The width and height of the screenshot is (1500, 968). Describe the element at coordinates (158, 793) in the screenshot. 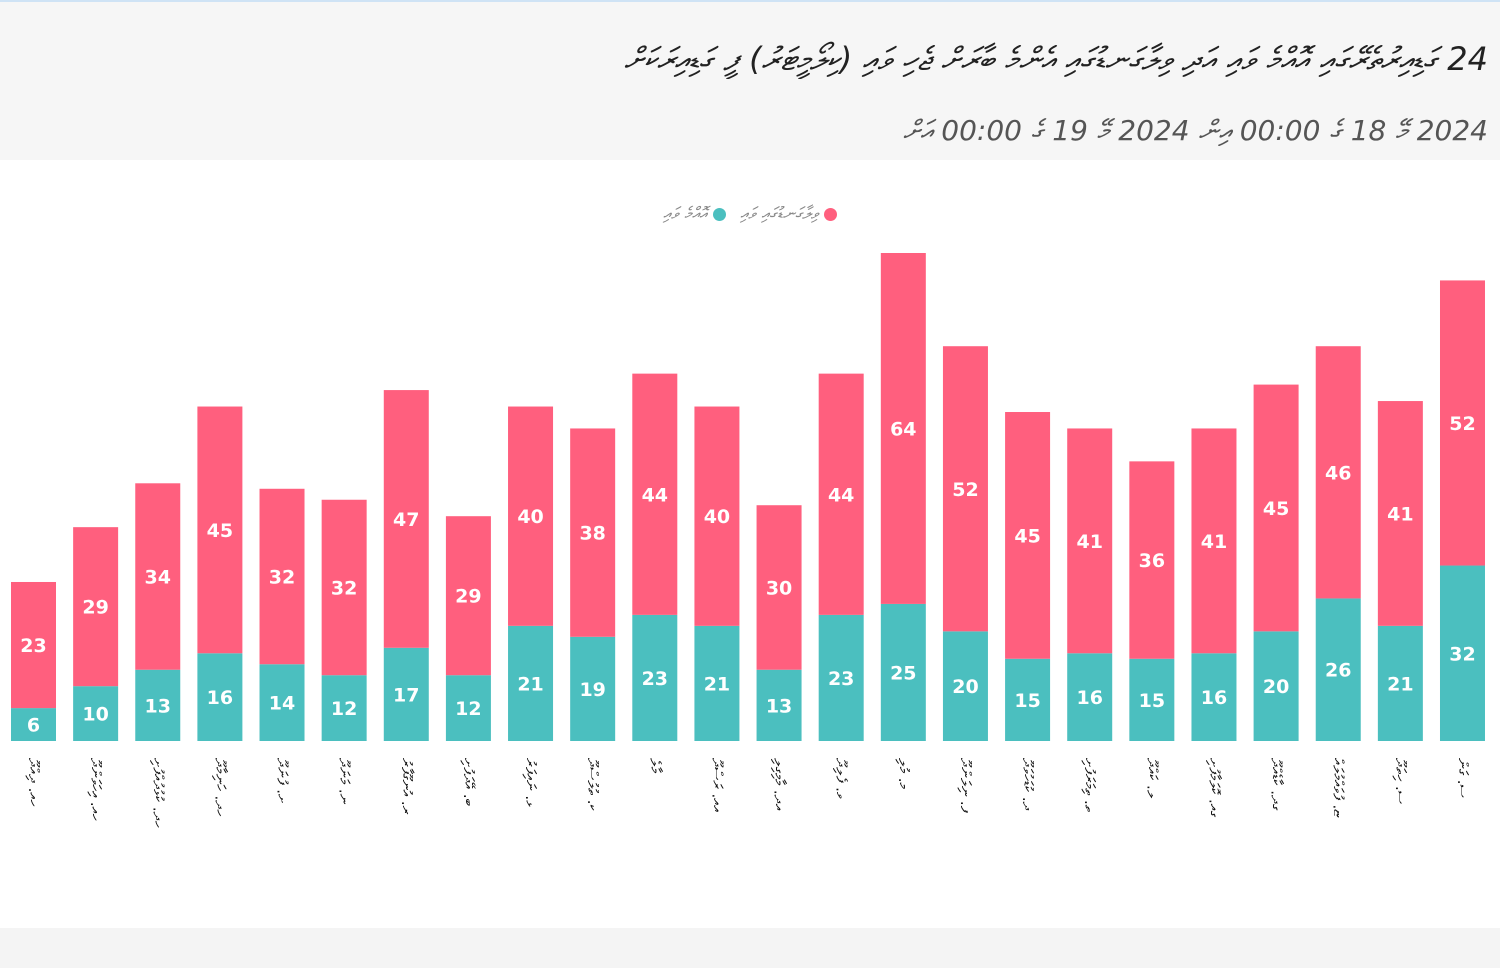

I see `x-tick-label: ހދ. ކުޅުދުއްފުށި` at that location.